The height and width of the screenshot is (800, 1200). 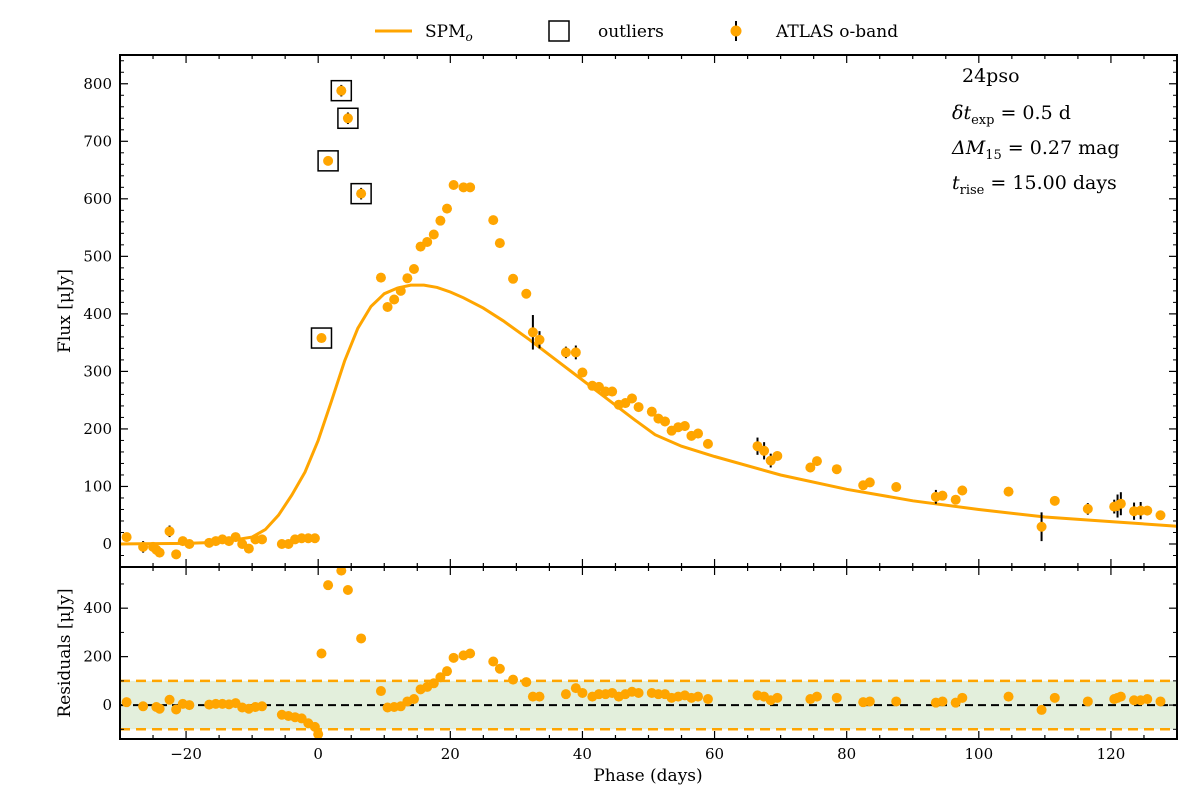 I want to click on annotation-explosion-time: δtexp = 0.5 d, so click(x=1011, y=115).